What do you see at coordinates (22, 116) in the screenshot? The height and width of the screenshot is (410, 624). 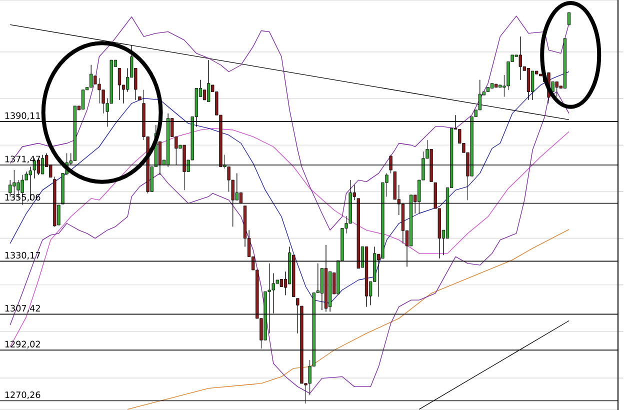 I see `ref-line-label: 1390,11` at bounding box center [22, 116].